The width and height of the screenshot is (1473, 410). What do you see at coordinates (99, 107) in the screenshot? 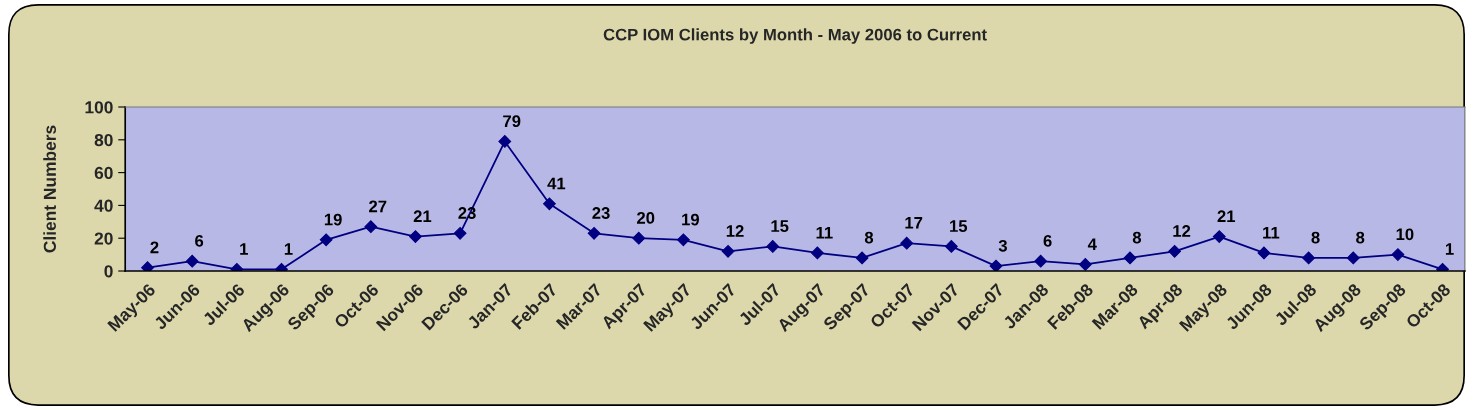
I see `y-tick-label: 100` at bounding box center [99, 107].